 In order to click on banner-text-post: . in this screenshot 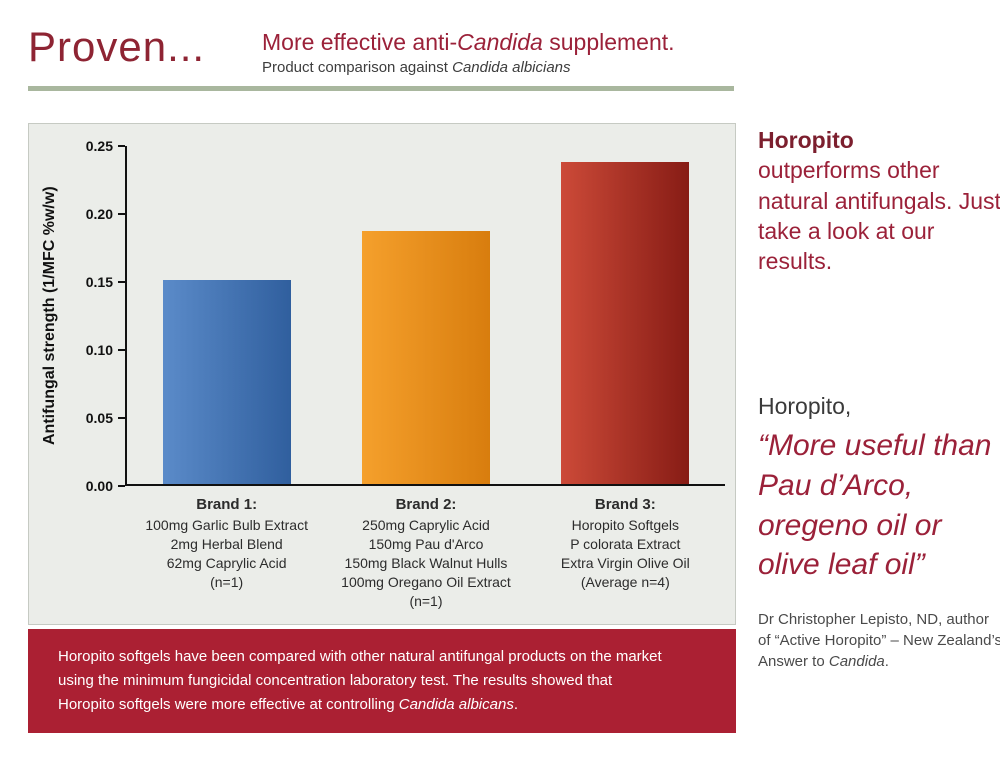, I will do `click(515, 705)`.